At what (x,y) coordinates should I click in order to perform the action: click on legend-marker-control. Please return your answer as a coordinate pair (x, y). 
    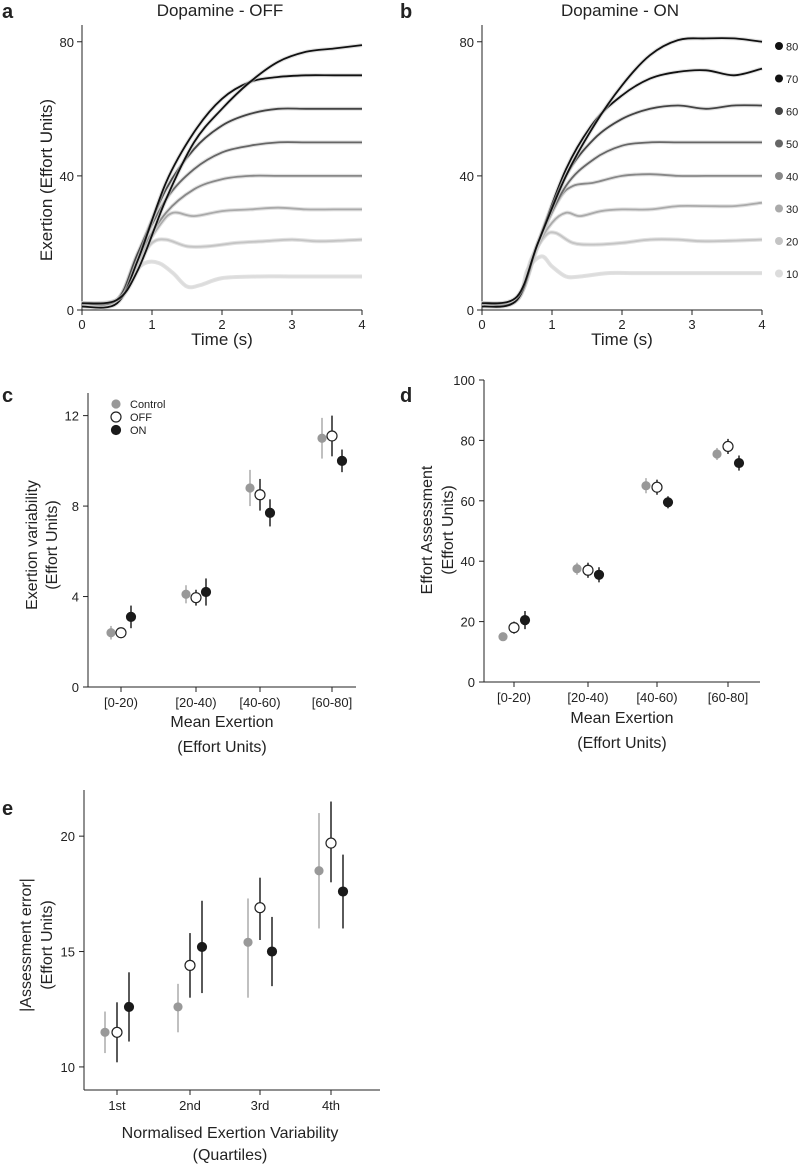
    Looking at the image, I should click on (116, 404).